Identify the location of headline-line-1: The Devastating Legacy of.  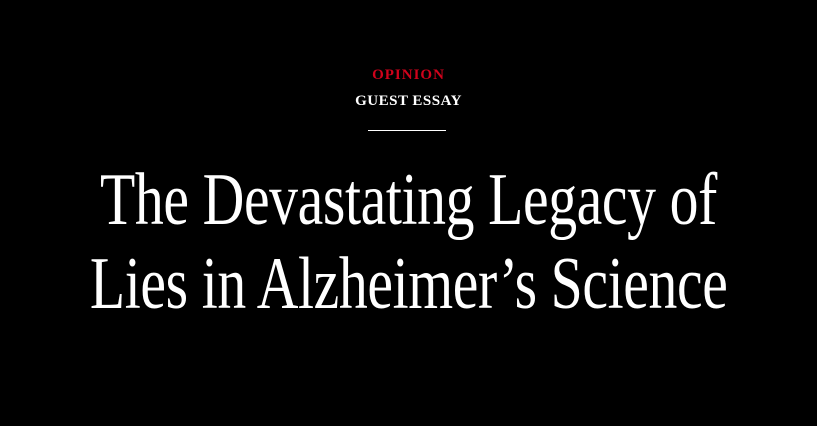
(408, 200).